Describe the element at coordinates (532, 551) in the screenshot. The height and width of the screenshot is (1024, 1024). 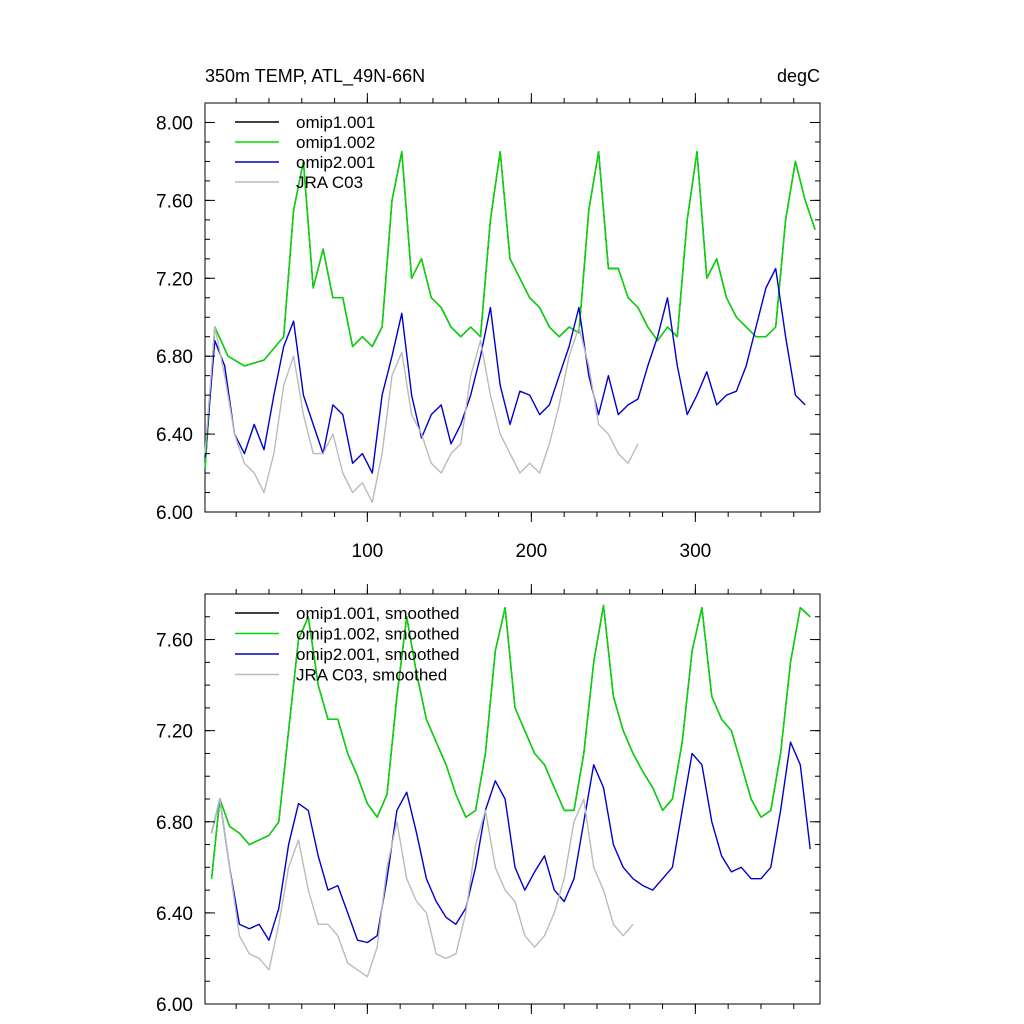
I see `x-tick-label: 200` at that location.